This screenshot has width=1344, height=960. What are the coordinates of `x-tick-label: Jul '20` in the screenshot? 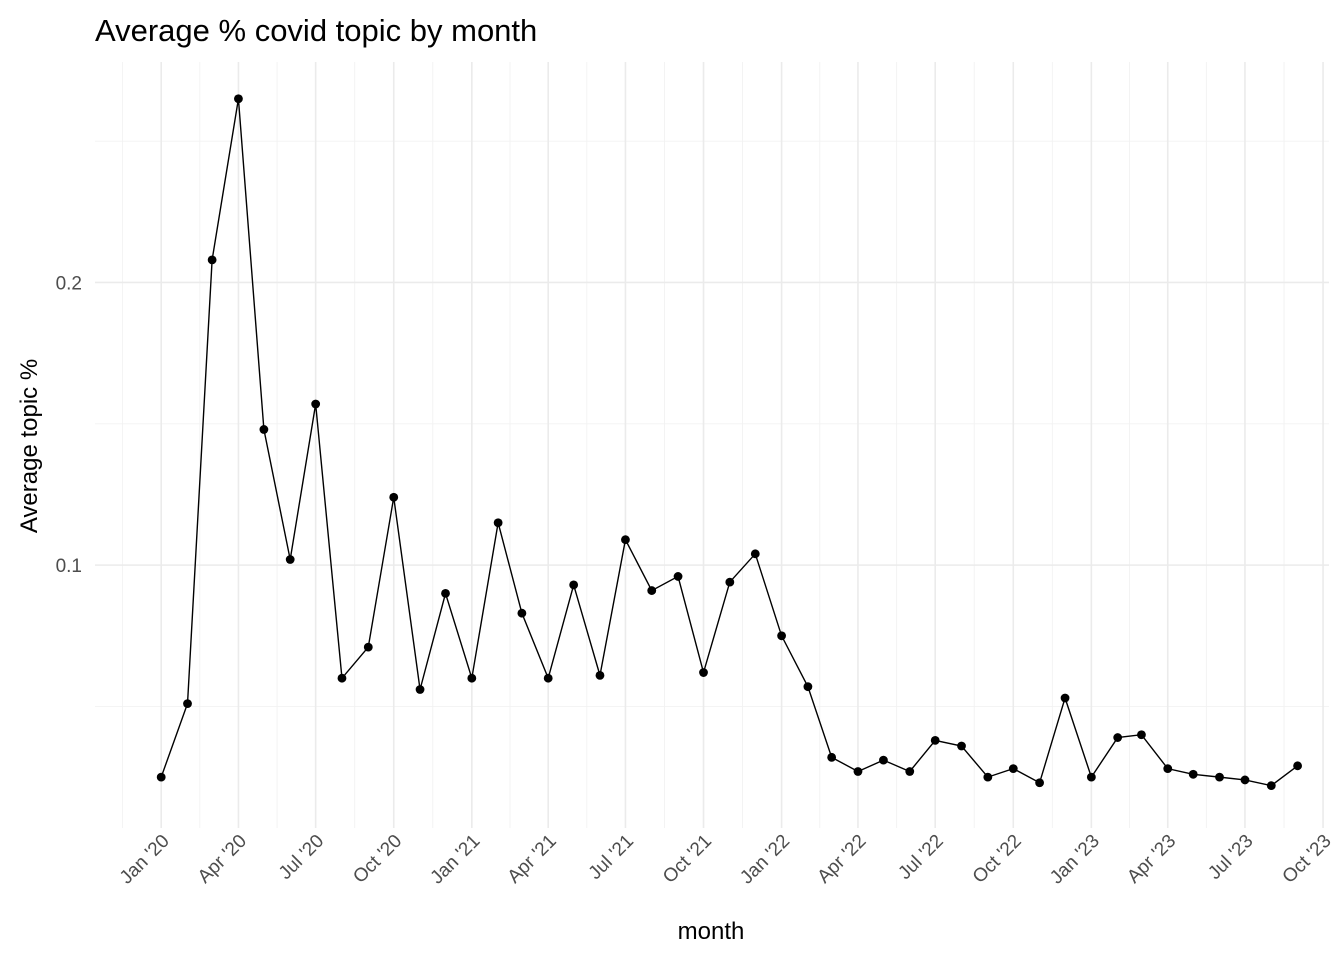 It's located at (301, 857).